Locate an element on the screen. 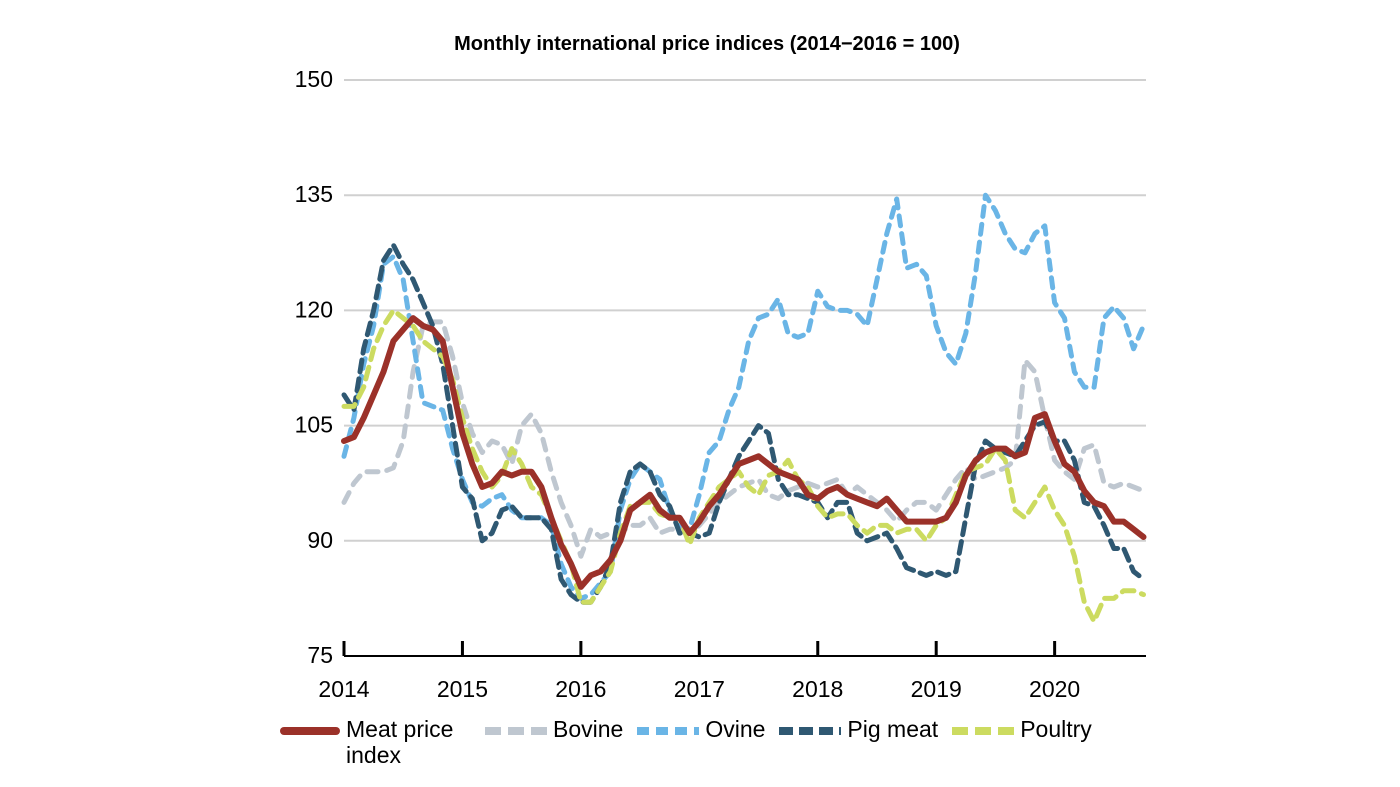 Image resolution: width=1400 pixels, height=787 pixels. y-tick-label: 105 is located at coordinates (314, 425).